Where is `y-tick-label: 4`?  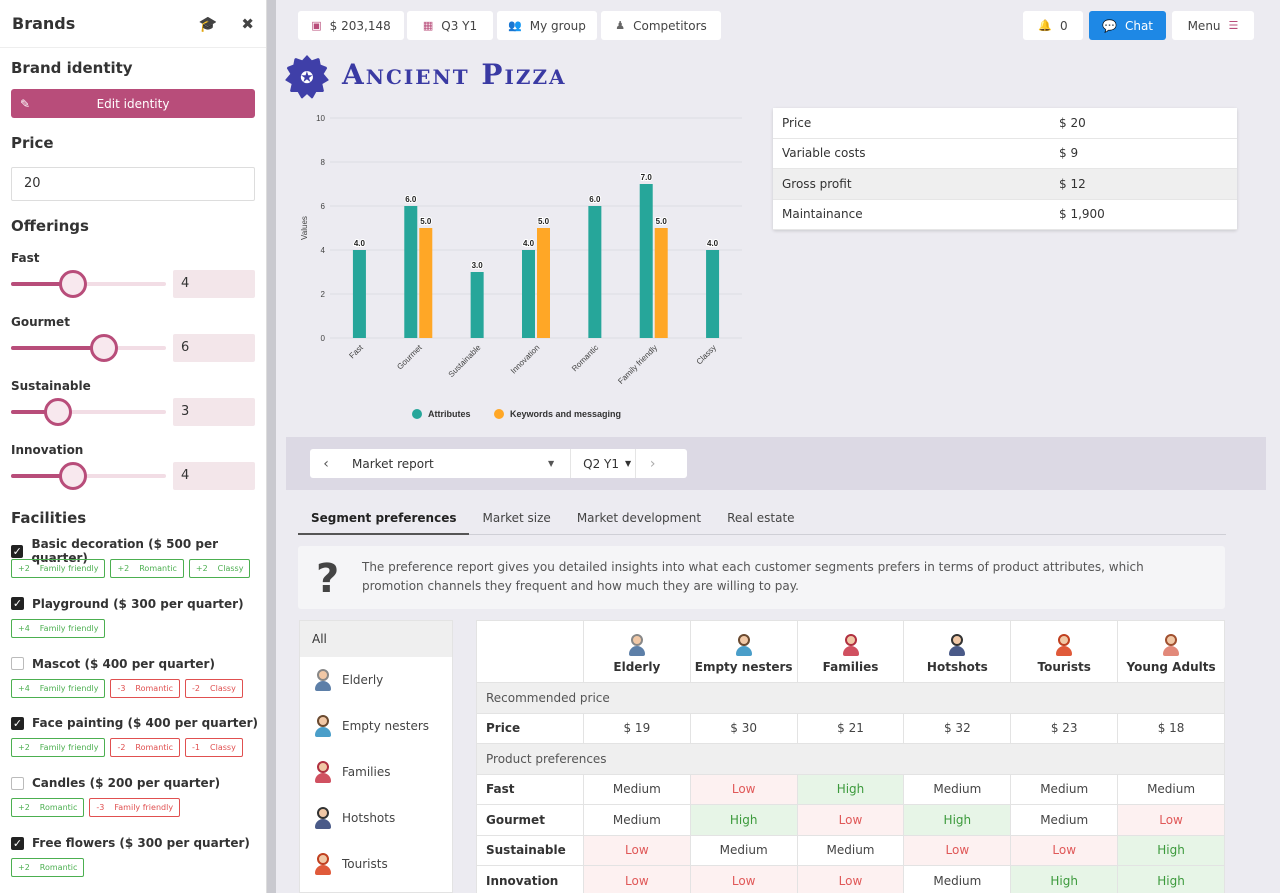
y-tick-label: 4 is located at coordinates (323, 250).